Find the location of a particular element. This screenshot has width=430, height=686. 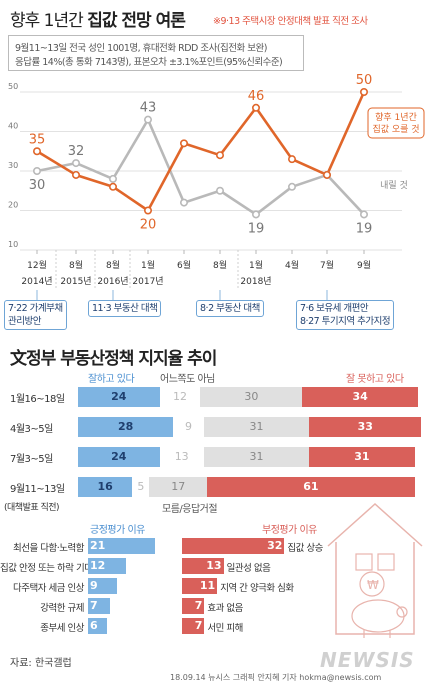

legend-positive: 잘하고 있다 is located at coordinates (111, 379).